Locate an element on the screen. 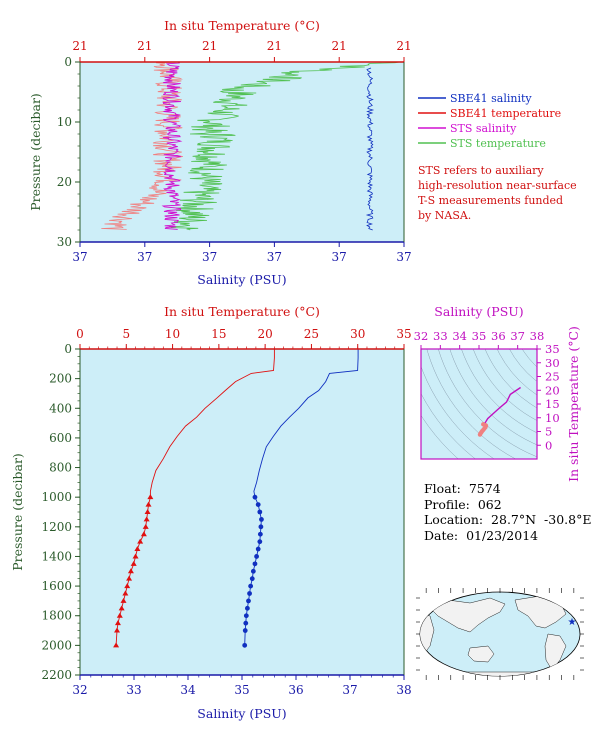 This screenshot has width=601, height=740. ts-temp-tick-label: 15 is located at coordinates (552, 404).